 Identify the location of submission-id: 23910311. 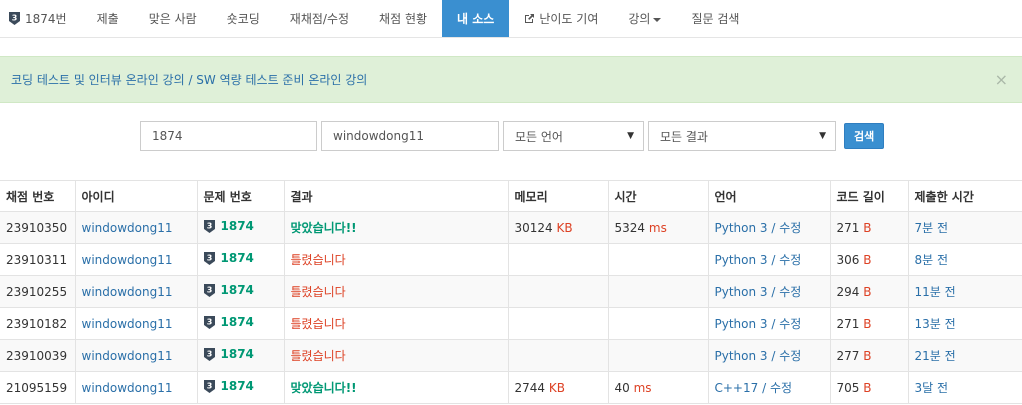
(38, 259).